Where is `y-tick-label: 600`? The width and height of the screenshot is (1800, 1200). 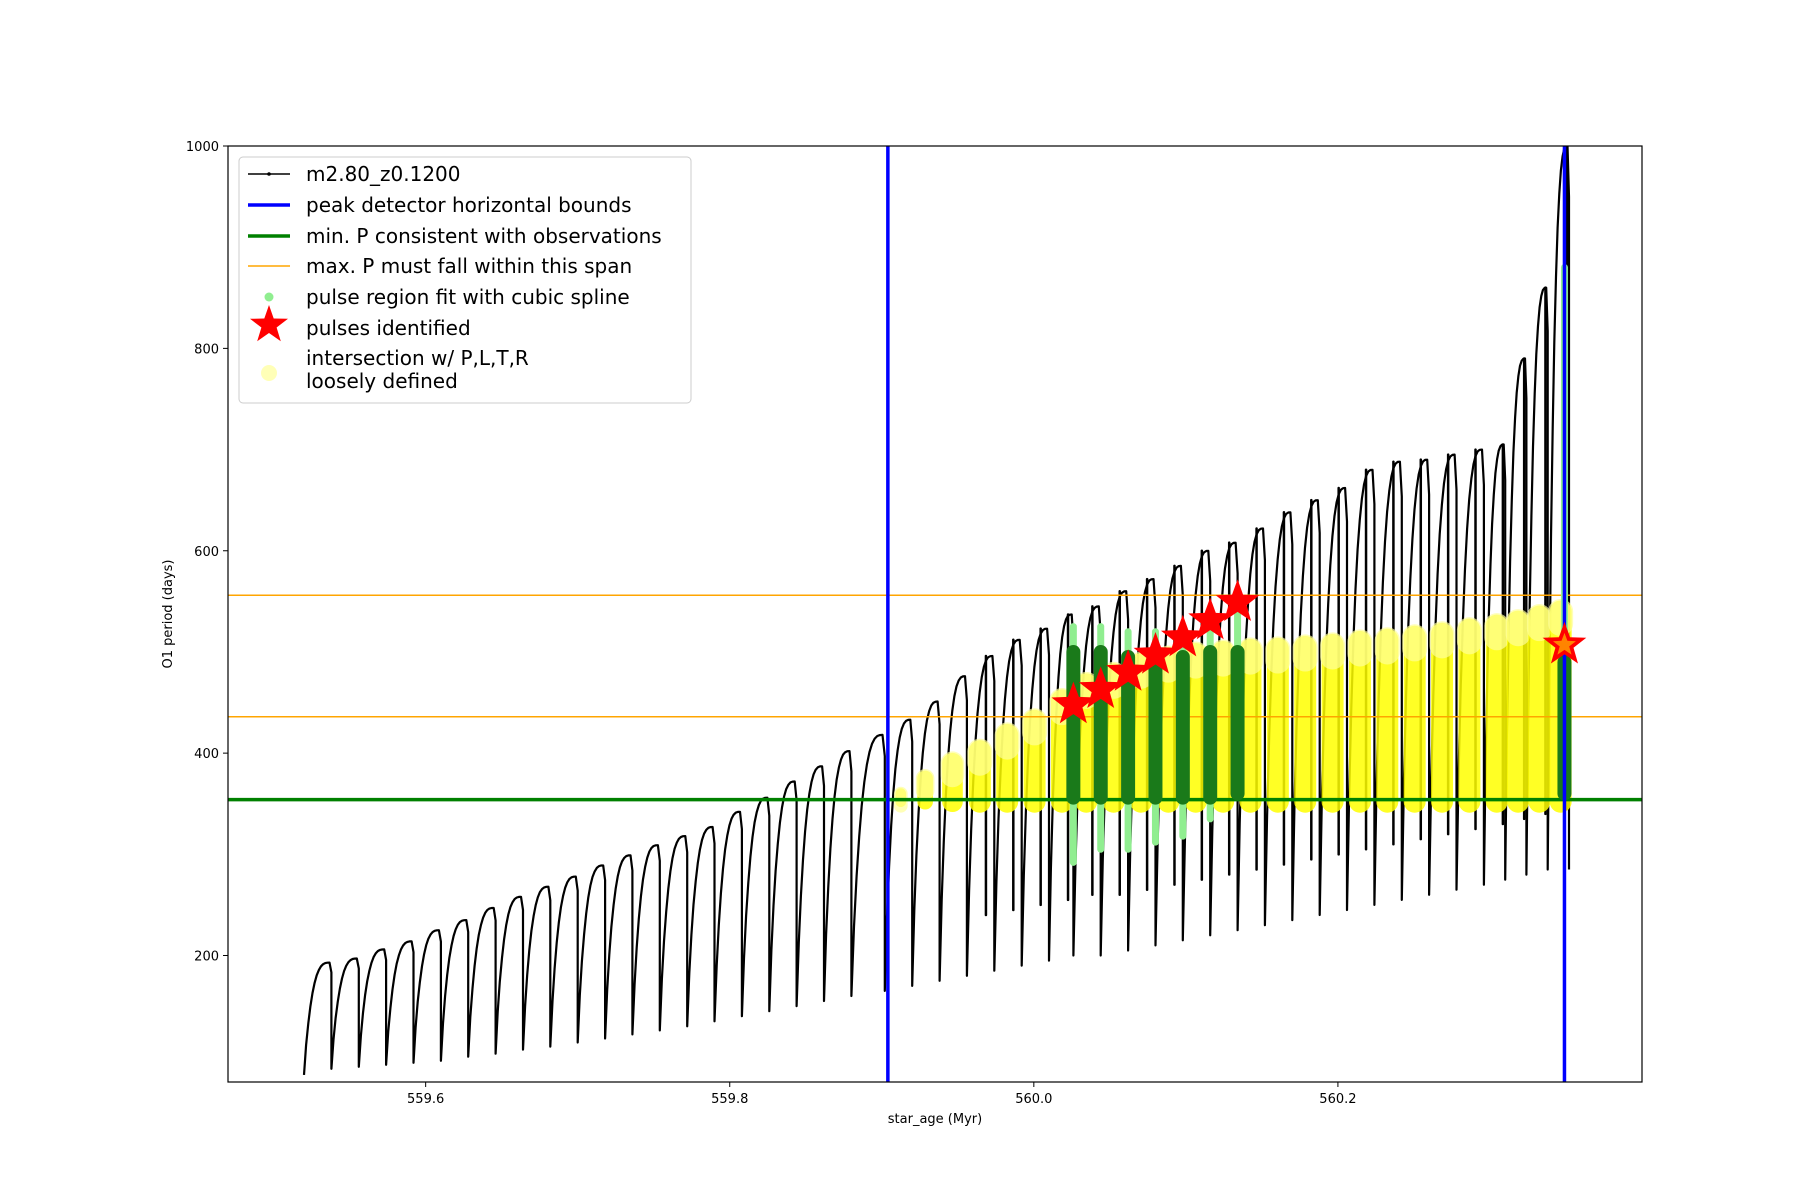
y-tick-label: 600 is located at coordinates (206, 552).